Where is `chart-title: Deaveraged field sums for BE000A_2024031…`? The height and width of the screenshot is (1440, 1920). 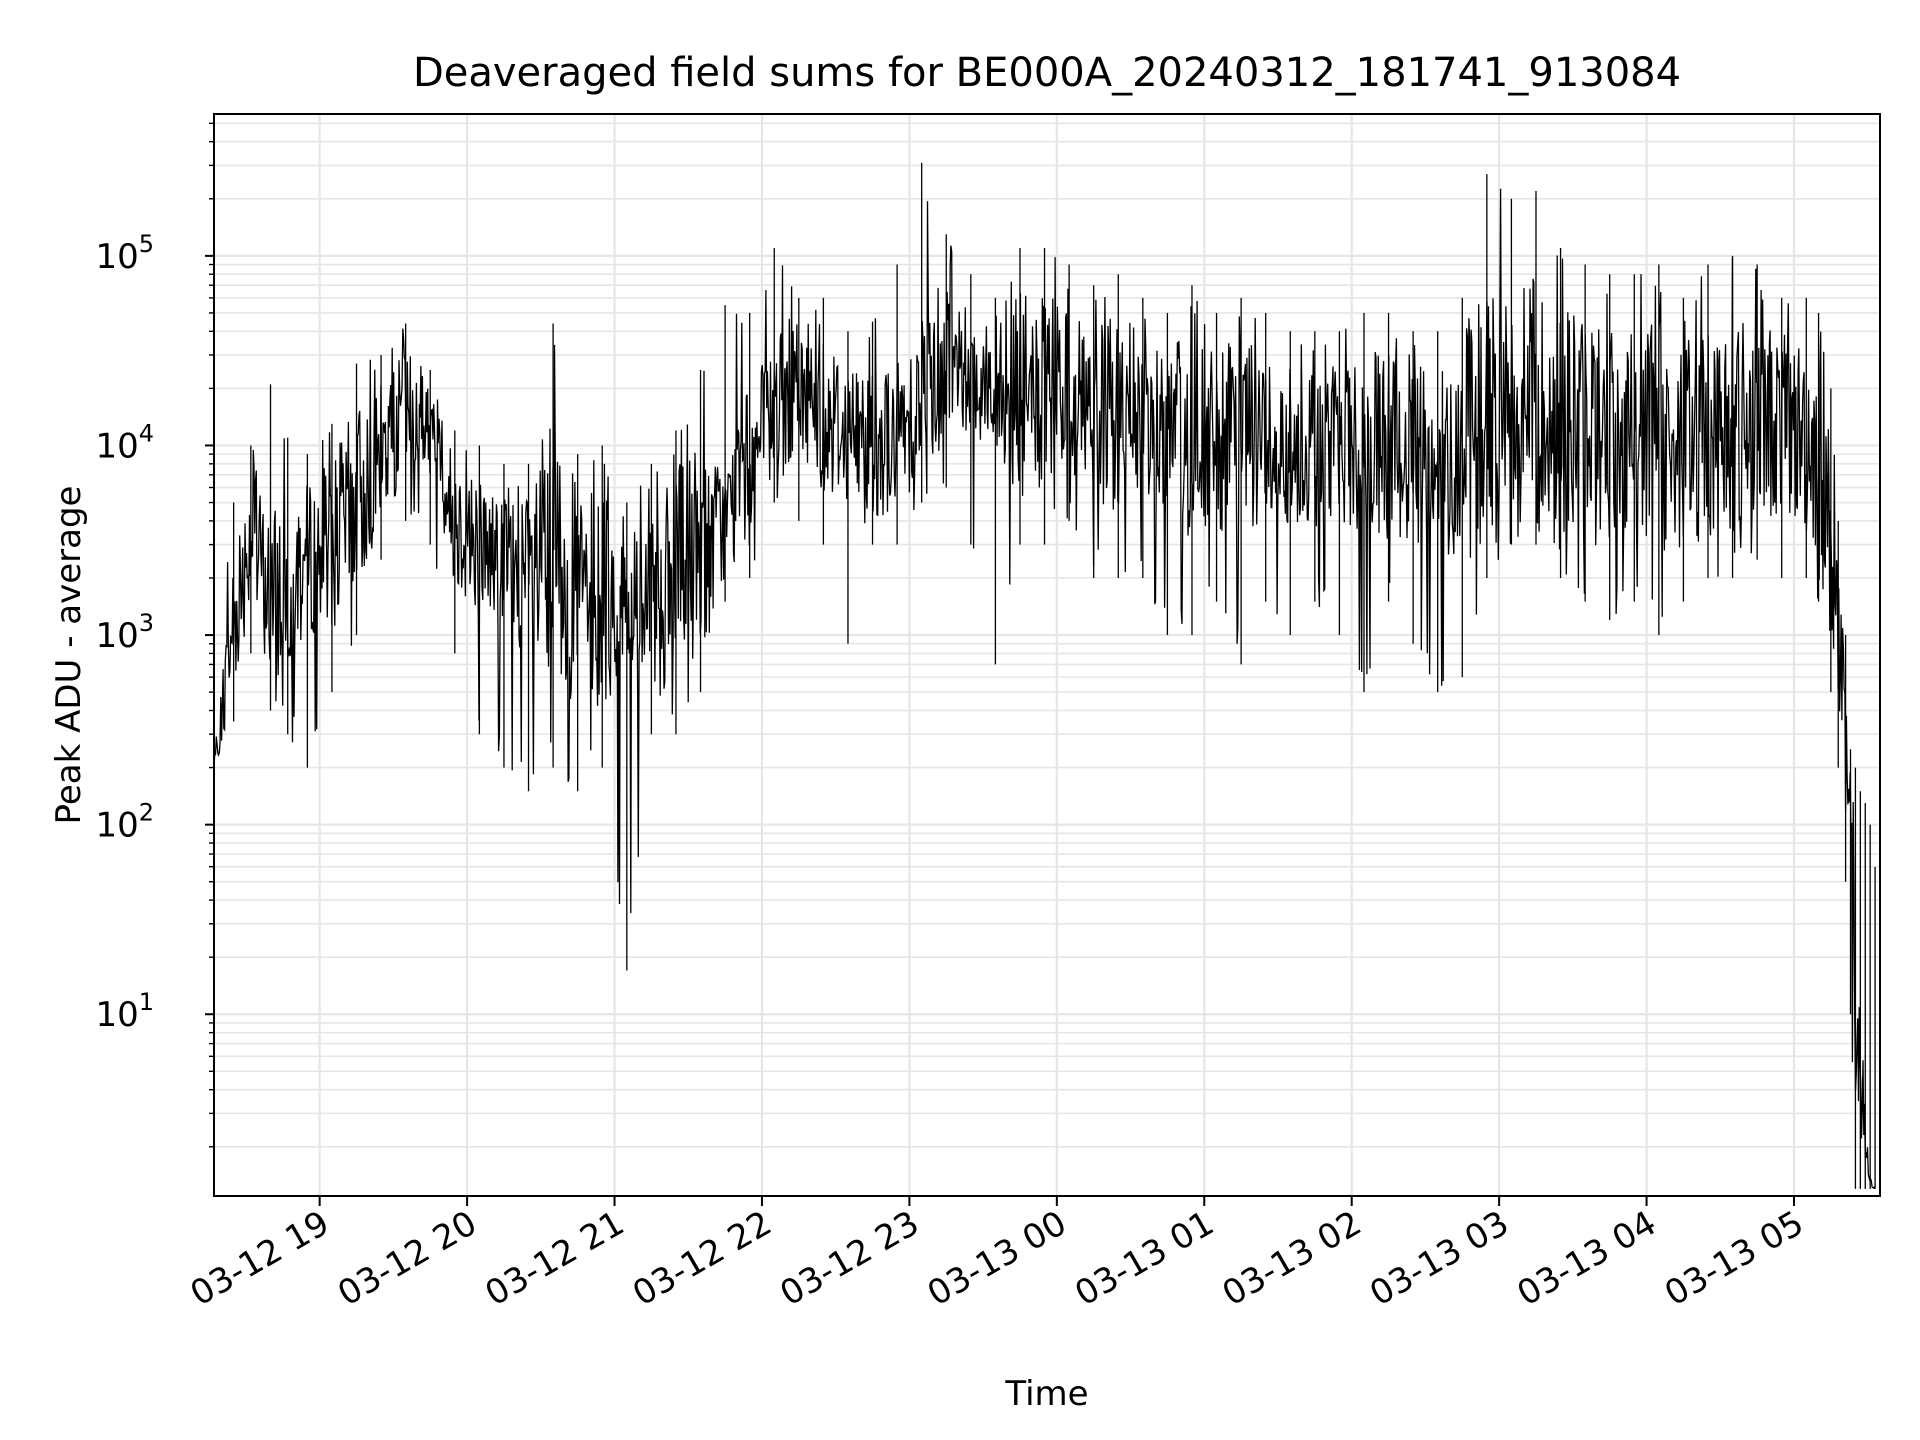
chart-title: Deaveraged field sums for BE000A_2024031… is located at coordinates (1047, 73).